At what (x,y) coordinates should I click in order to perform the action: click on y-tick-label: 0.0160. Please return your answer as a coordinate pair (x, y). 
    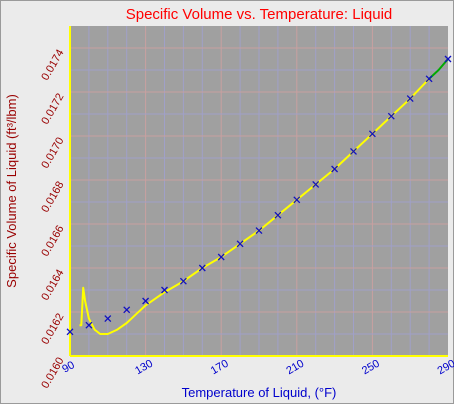
    Looking at the image, I should click on (52, 373).